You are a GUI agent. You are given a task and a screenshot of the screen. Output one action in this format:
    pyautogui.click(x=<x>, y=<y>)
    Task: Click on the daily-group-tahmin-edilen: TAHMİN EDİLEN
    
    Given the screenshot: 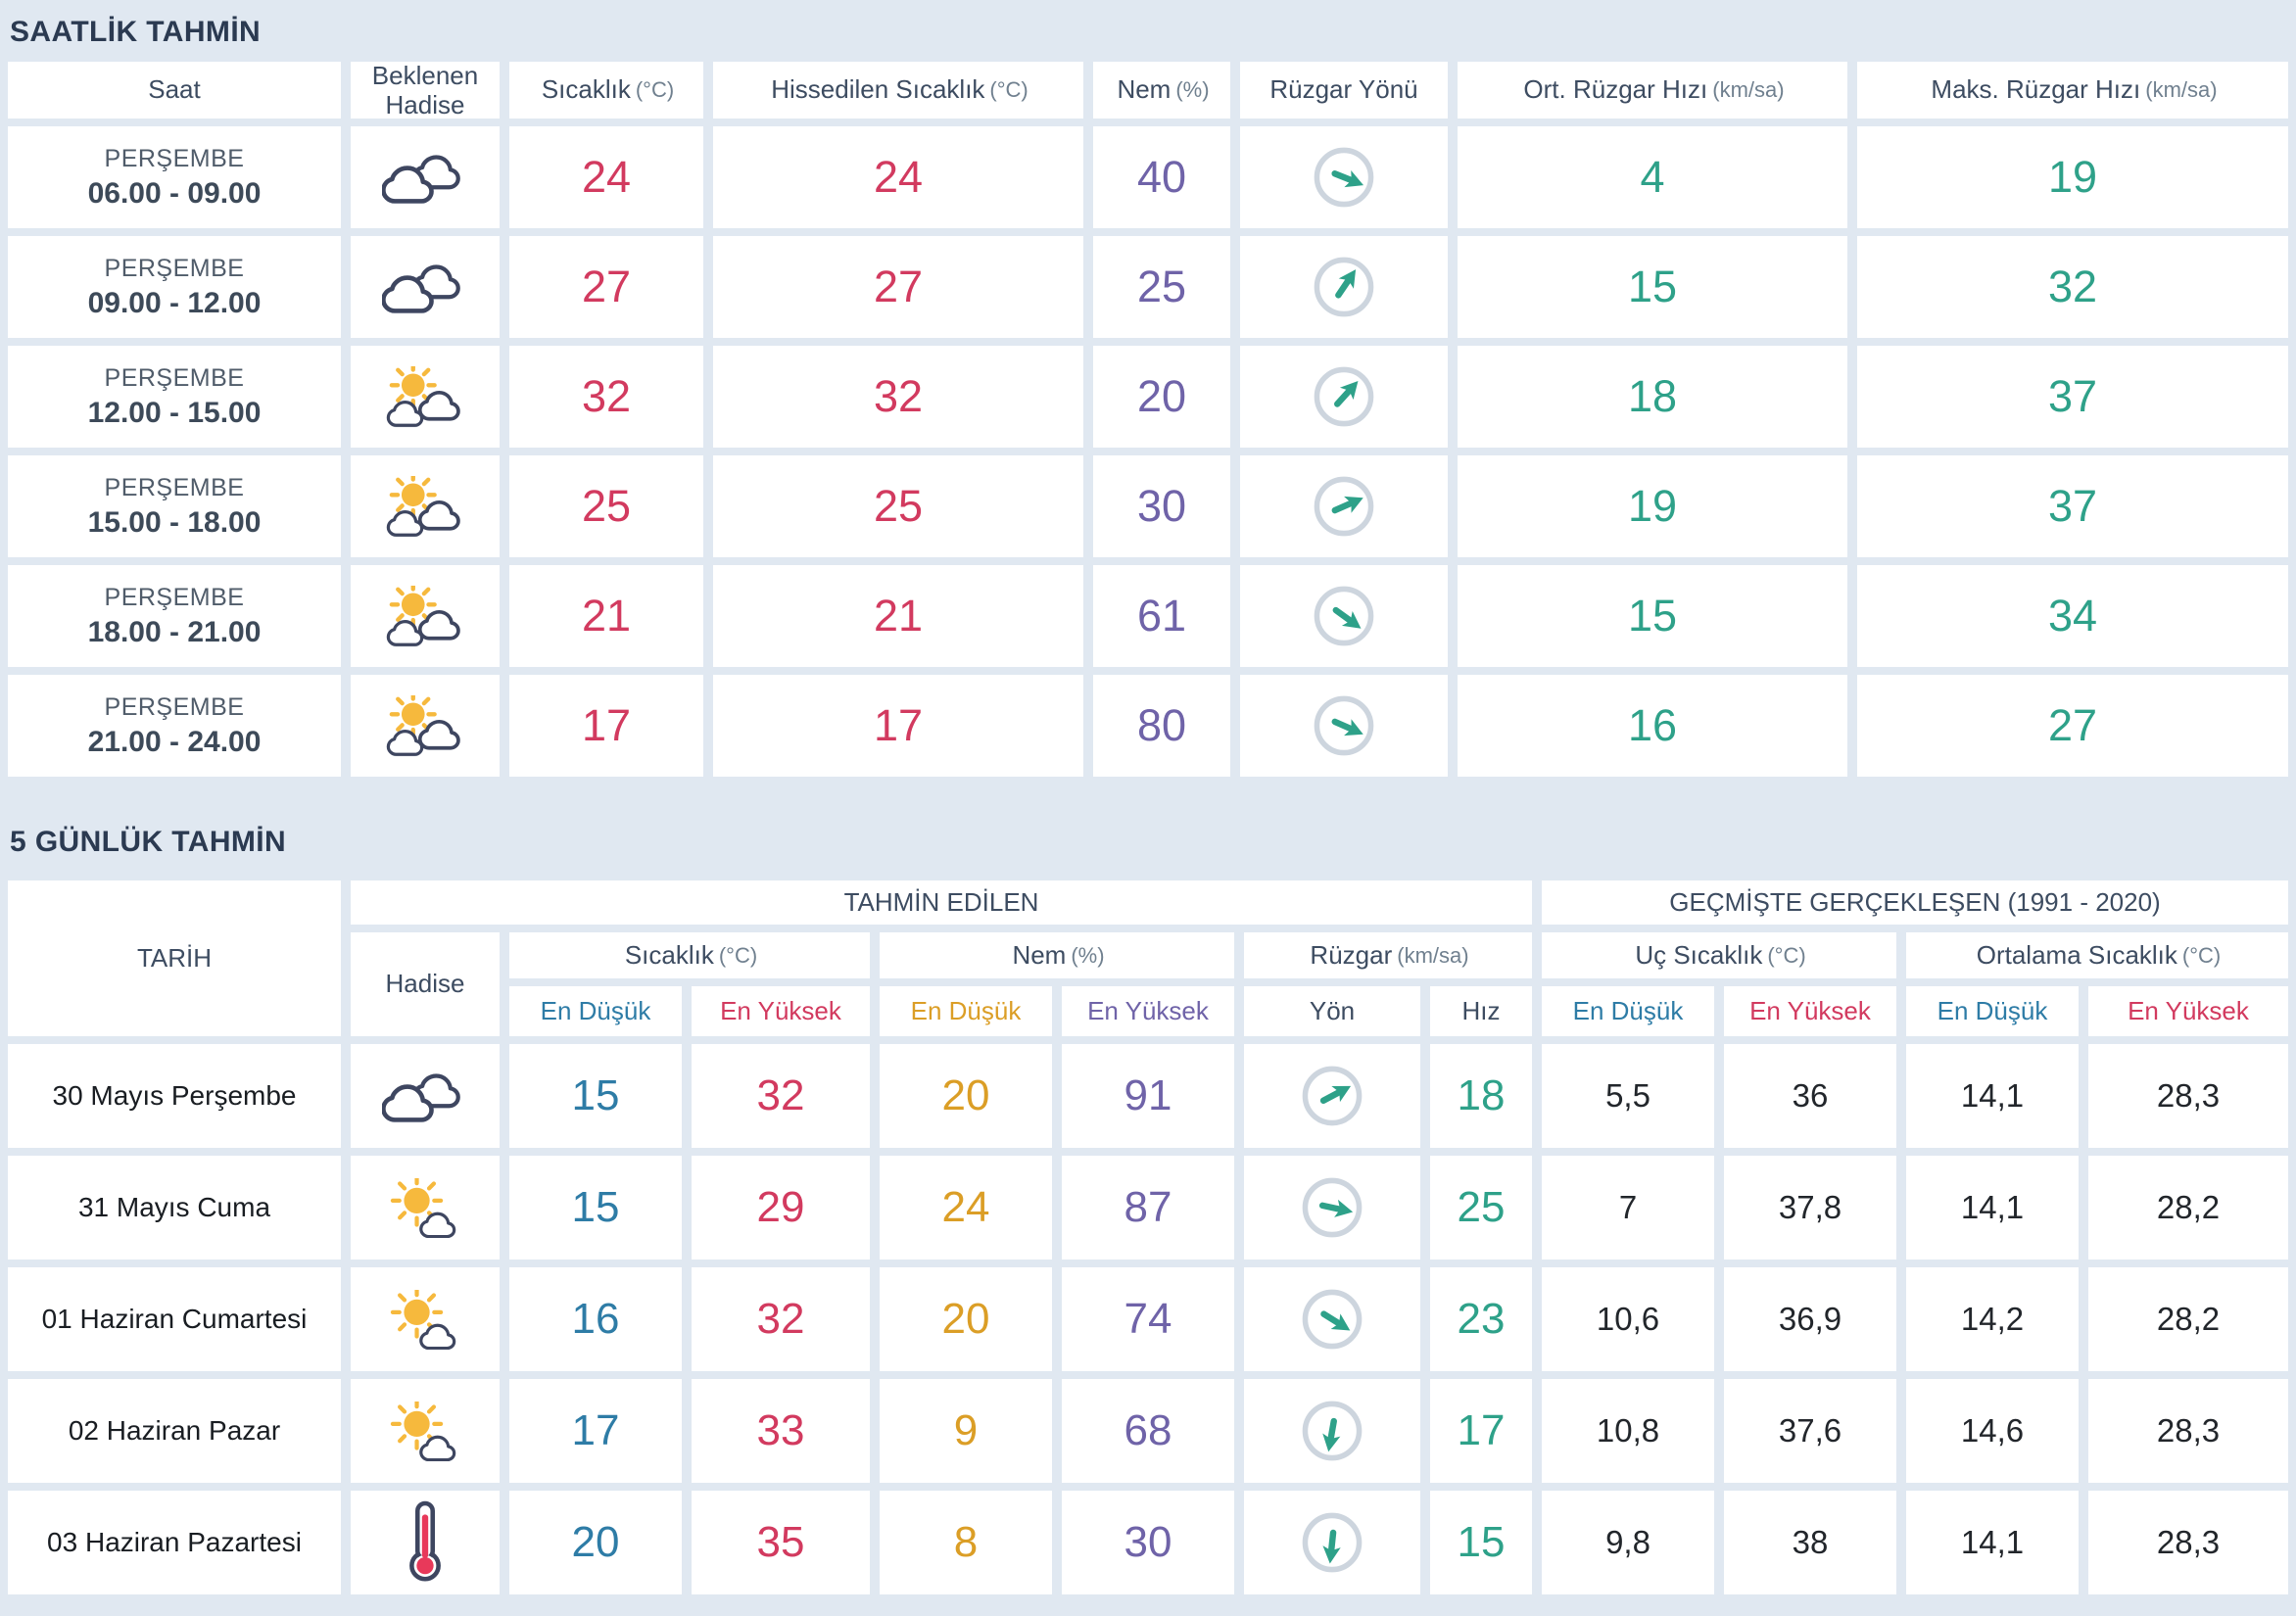 What is the action you would take?
    pyautogui.click(x=942, y=902)
    